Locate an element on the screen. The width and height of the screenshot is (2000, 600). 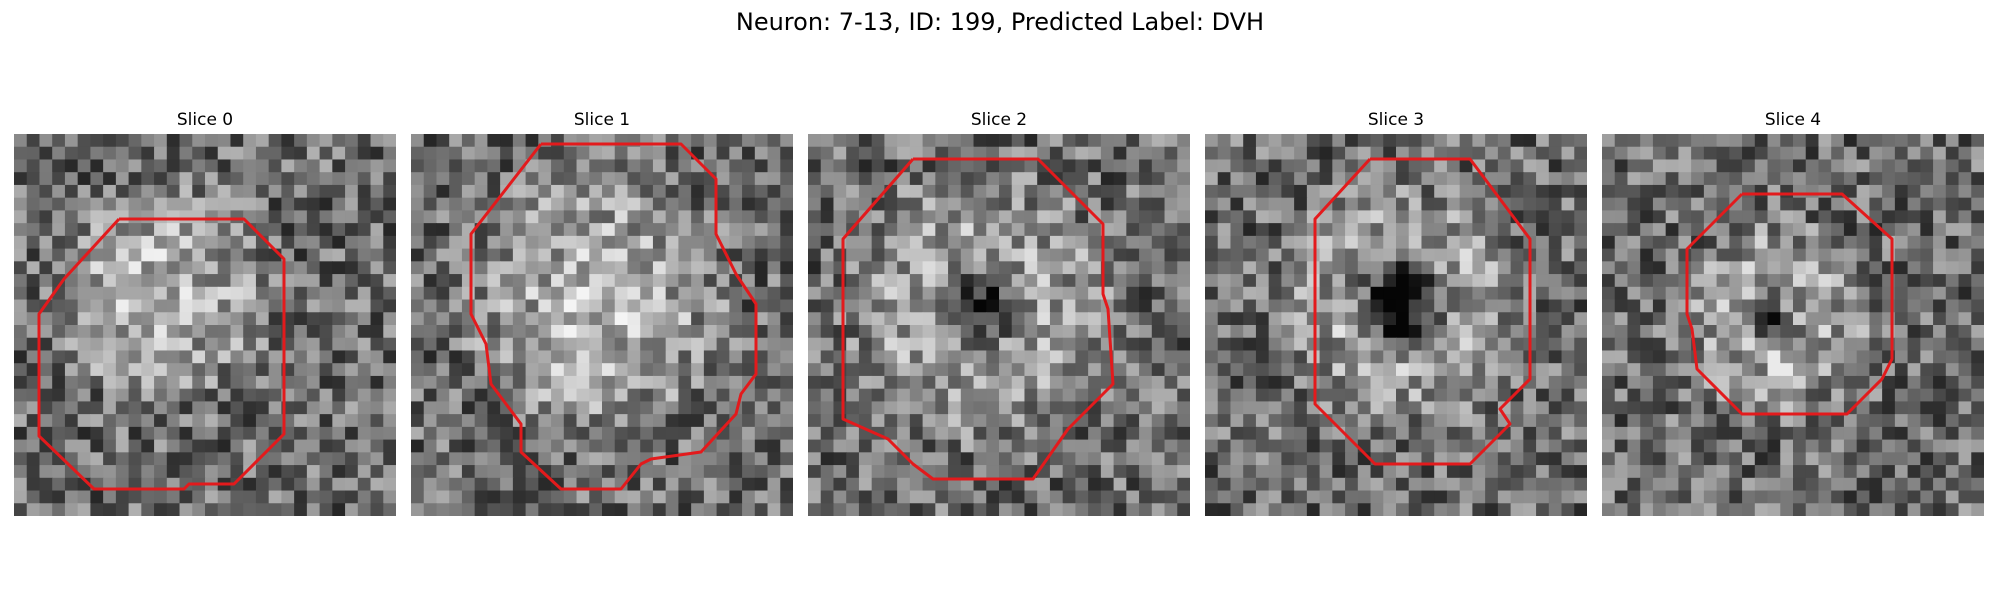
slice-title-0: Slice 0 is located at coordinates (205, 120).